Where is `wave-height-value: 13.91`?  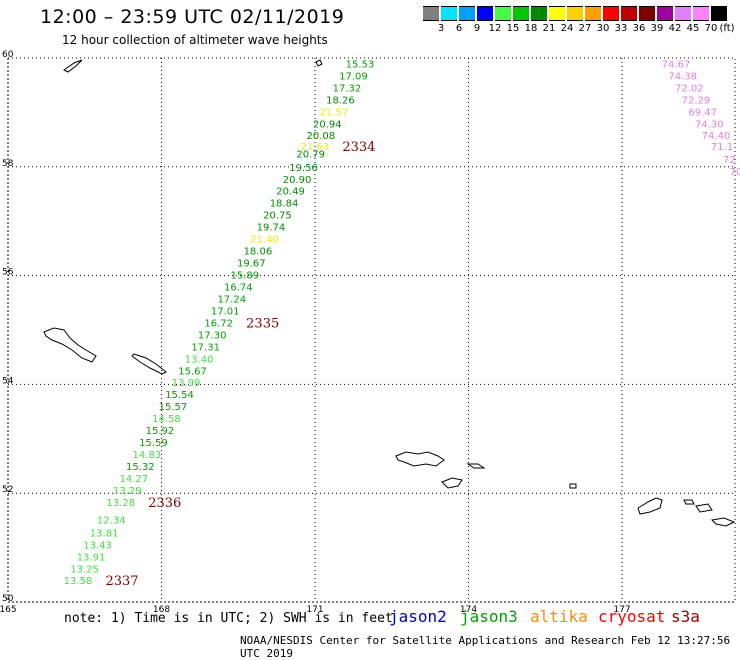 wave-height-value: 13.91 is located at coordinates (91, 557).